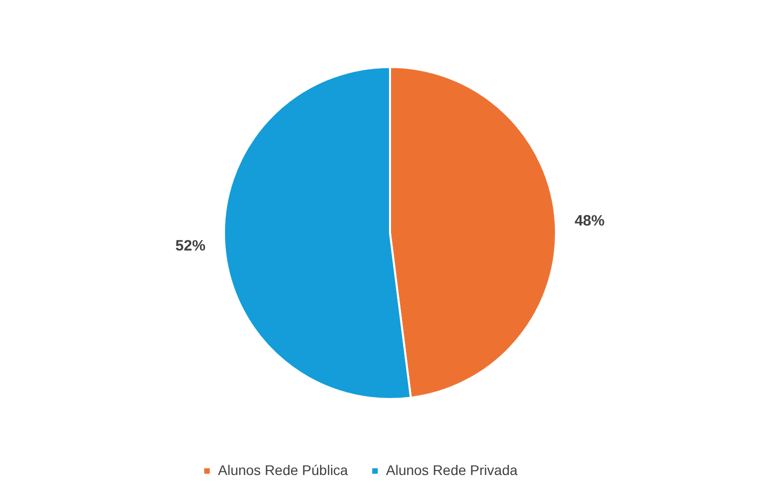 This screenshot has width=759, height=492. I want to click on legend-label: Alunos Rede Privada, so click(452, 470).